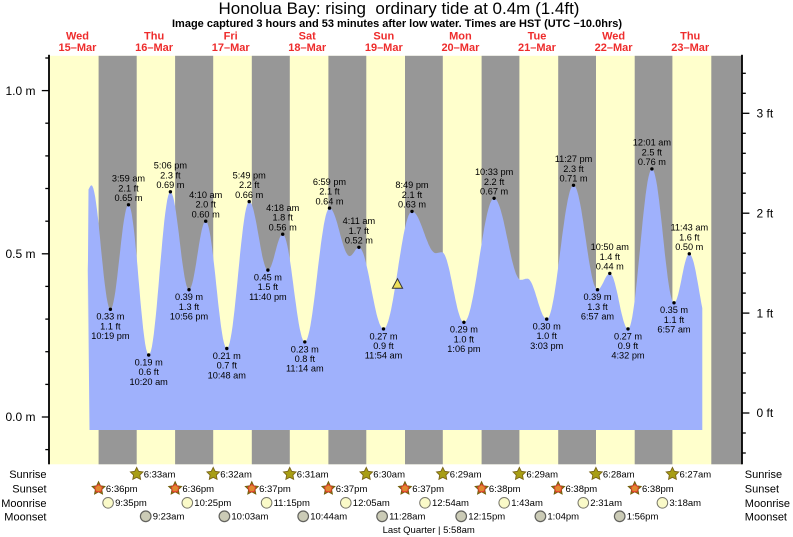 The width and height of the screenshot is (793, 537). I want to click on svg-text: 5:06 pm, so click(171, 166).